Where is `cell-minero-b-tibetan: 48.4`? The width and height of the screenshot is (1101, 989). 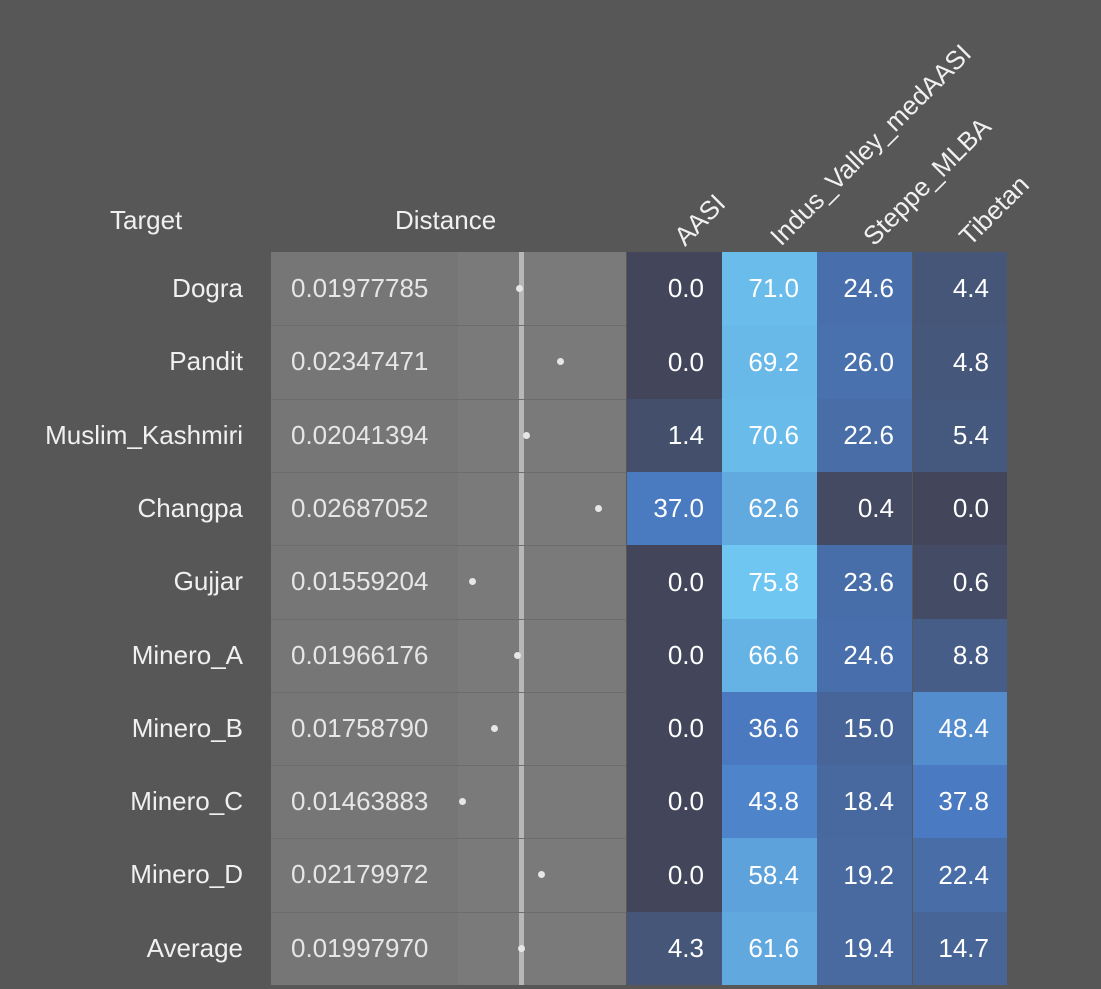
cell-minero-b-tibetan: 48.4 is located at coordinates (960, 728).